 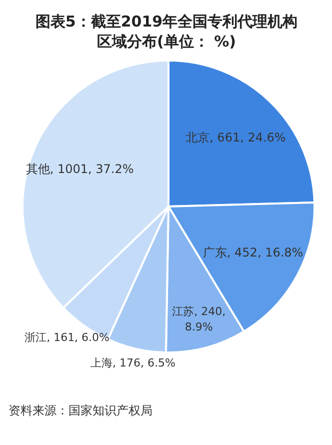 I want to click on slice-label: 浙江, 161, 6.0%, so click(x=67, y=337).